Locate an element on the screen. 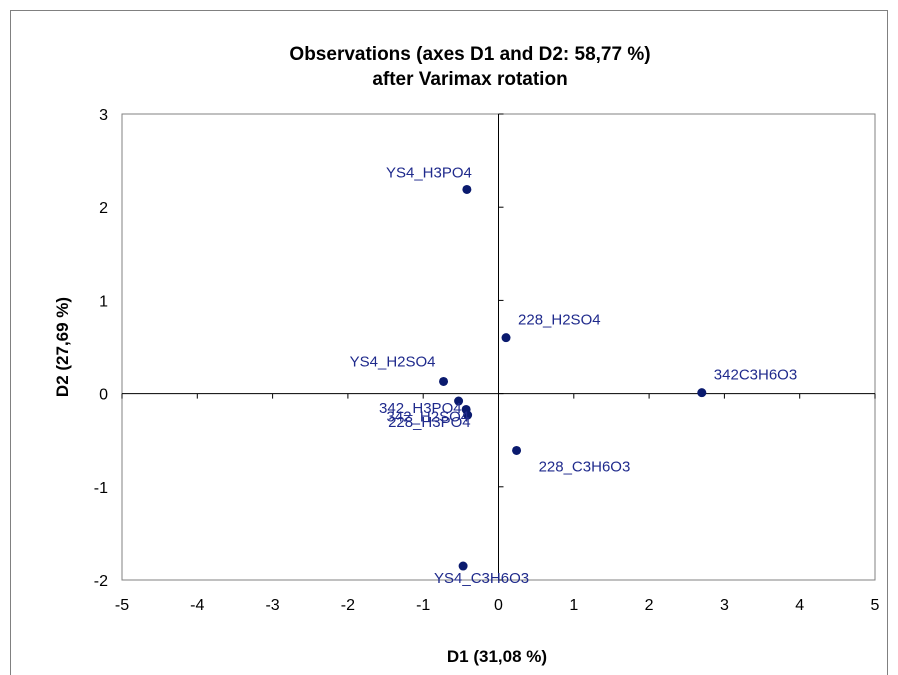 The height and width of the screenshot is (675, 898). point-label: 228_H2SO4 is located at coordinates (559, 320).